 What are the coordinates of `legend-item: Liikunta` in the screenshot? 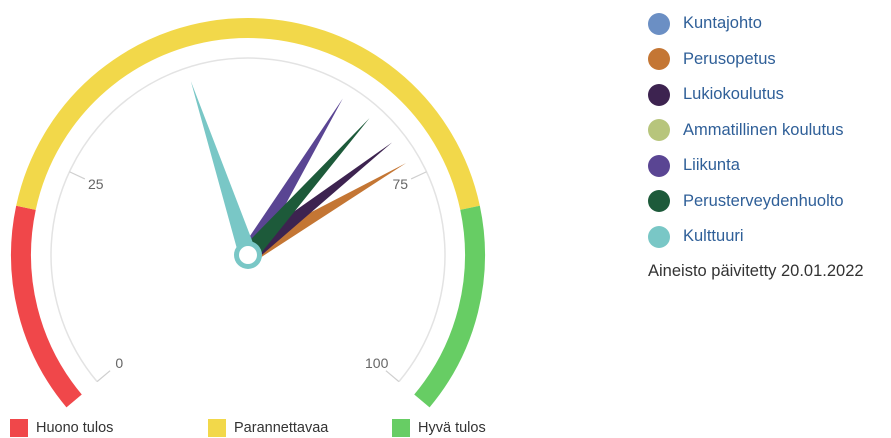 It's located at (768, 166).